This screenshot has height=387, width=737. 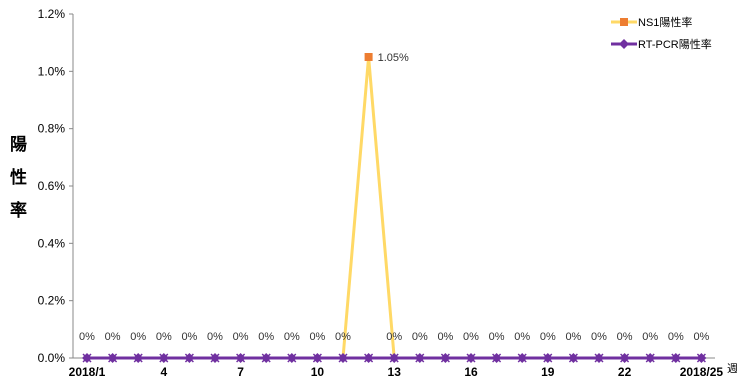 I want to click on legend-item-rt-pcr: RT-PCR陽性率, so click(x=661, y=44).